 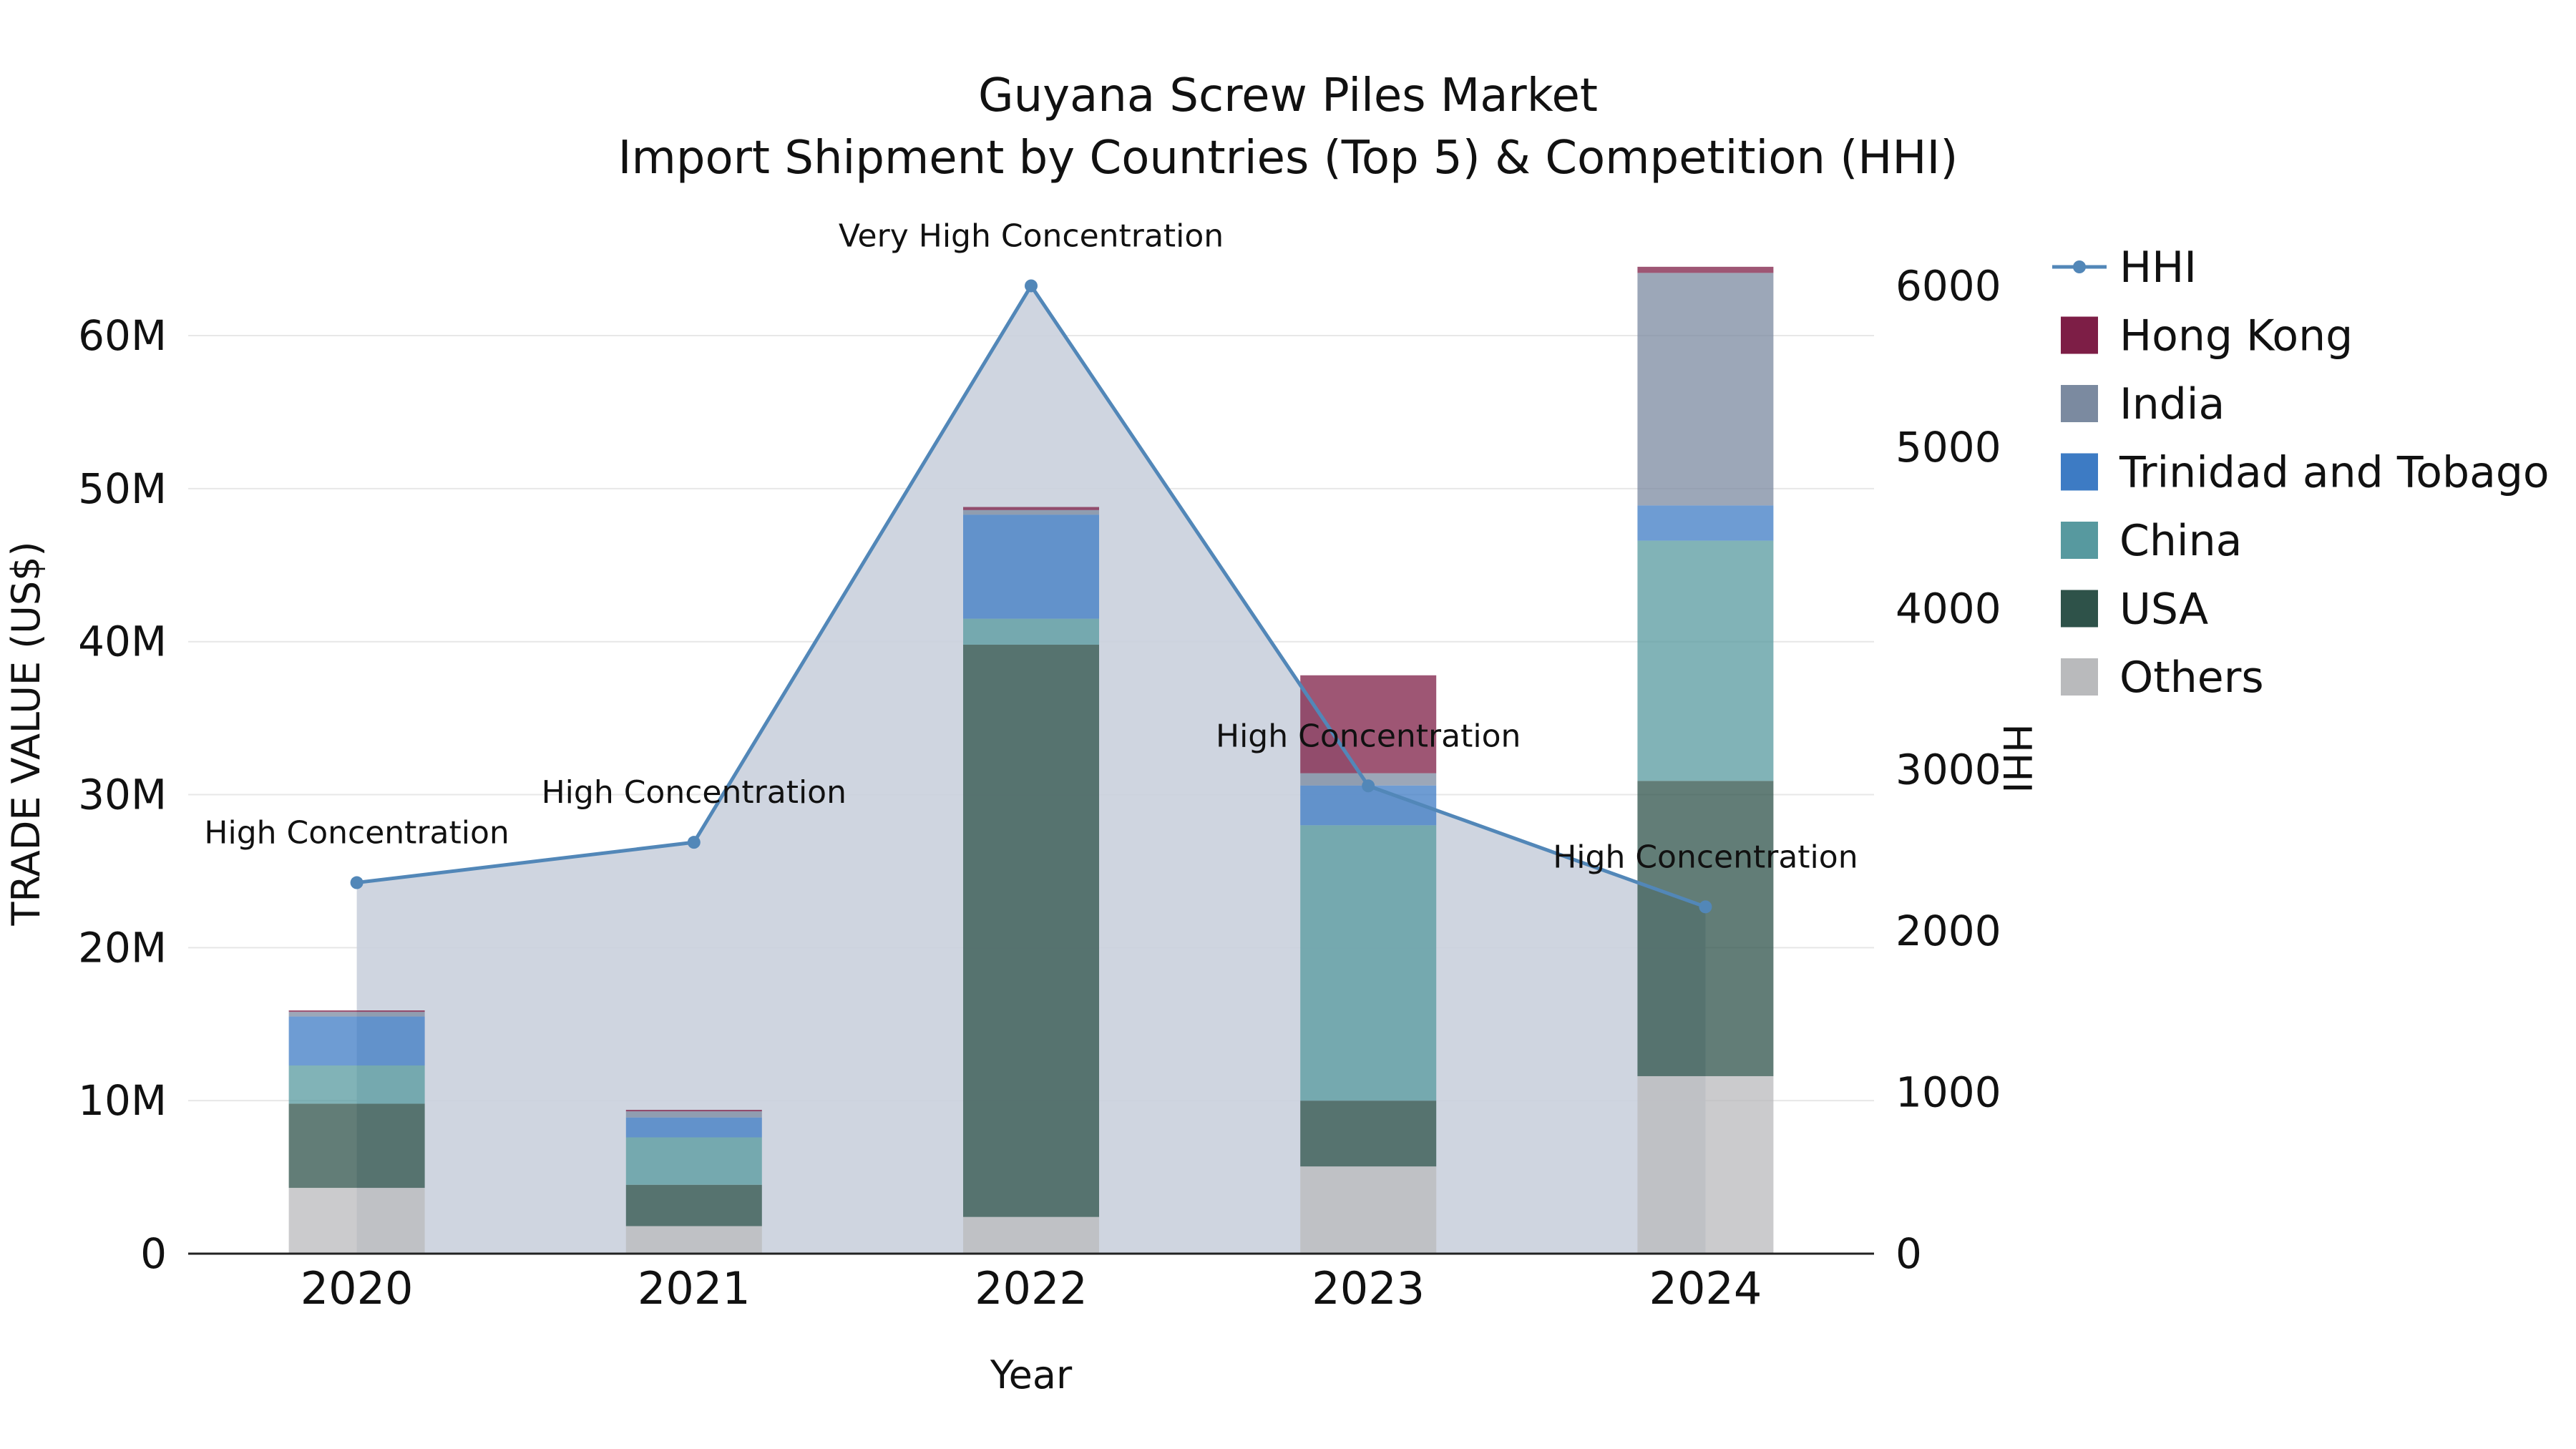 I want to click on x-tick-label: 2020, so click(x=357, y=1288).